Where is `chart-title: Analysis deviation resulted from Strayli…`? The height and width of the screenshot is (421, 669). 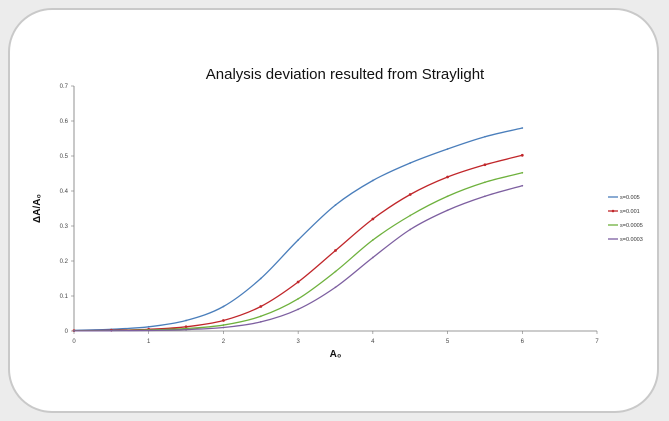
chart-title: Analysis deviation resulted from Strayli… is located at coordinates (345, 74).